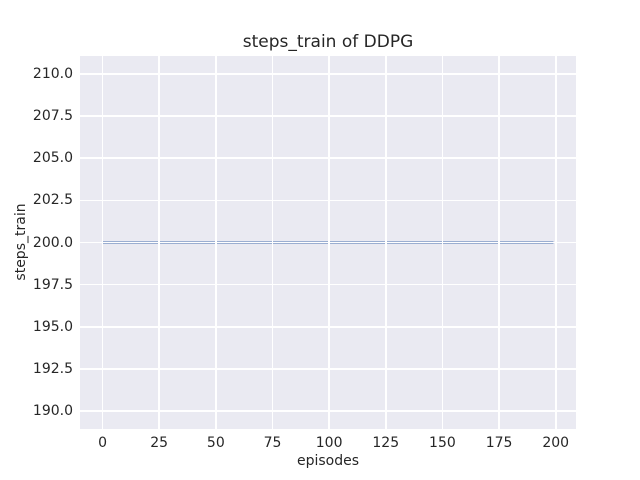  I want to click on y-tick-label: 205.0, so click(52, 158).